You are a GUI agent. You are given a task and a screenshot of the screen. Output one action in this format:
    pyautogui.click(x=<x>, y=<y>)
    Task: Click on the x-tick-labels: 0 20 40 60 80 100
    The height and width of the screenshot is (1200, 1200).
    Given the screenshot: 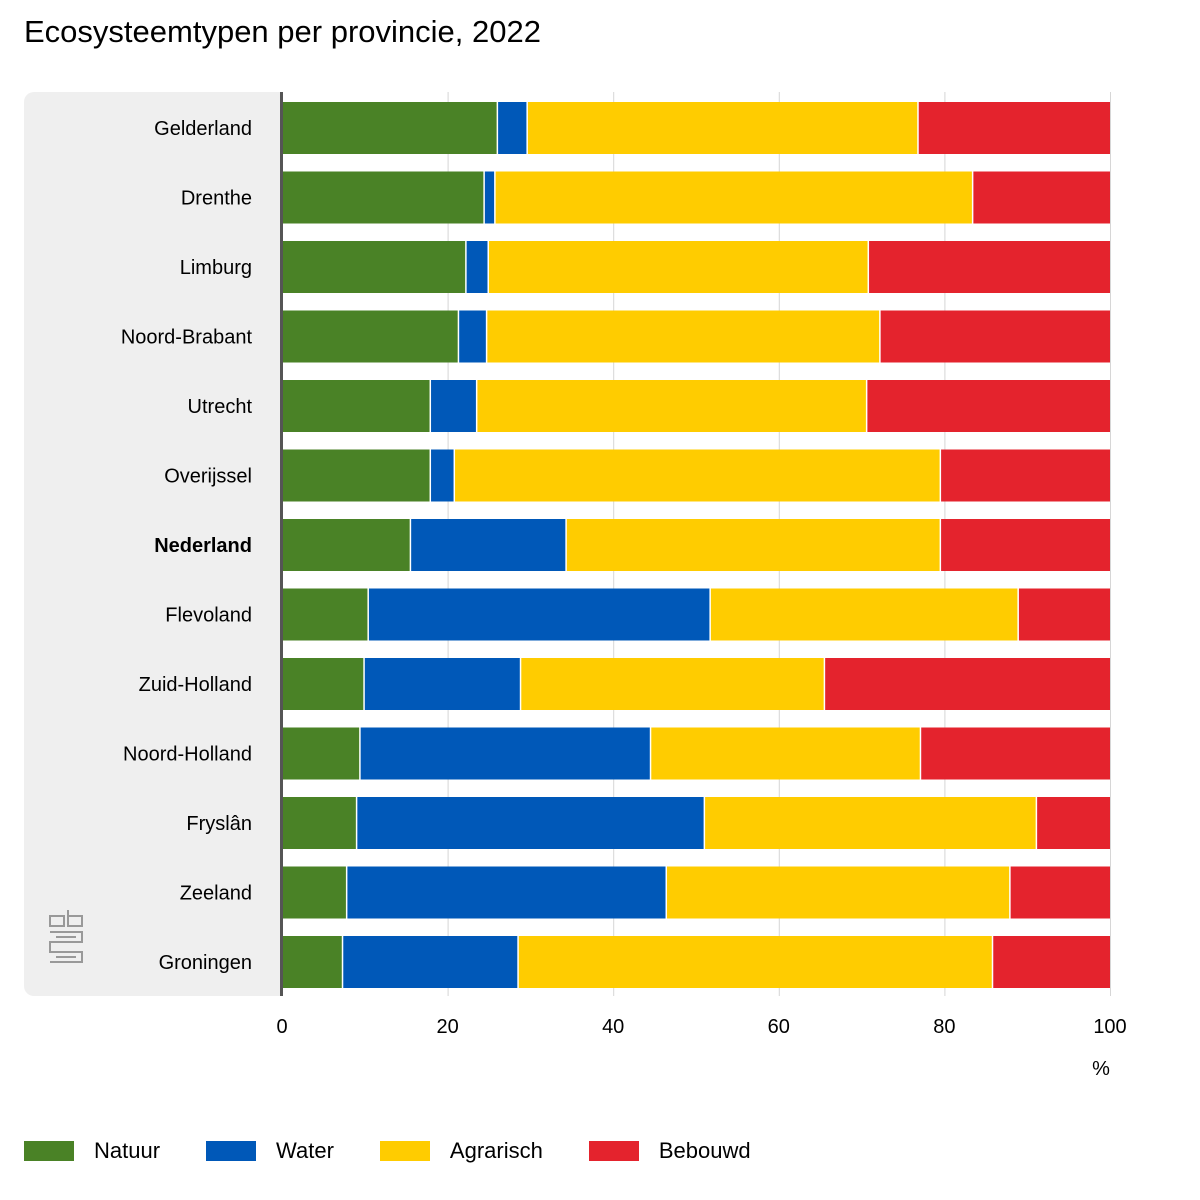 What is the action you would take?
    pyautogui.click(x=701, y=1027)
    